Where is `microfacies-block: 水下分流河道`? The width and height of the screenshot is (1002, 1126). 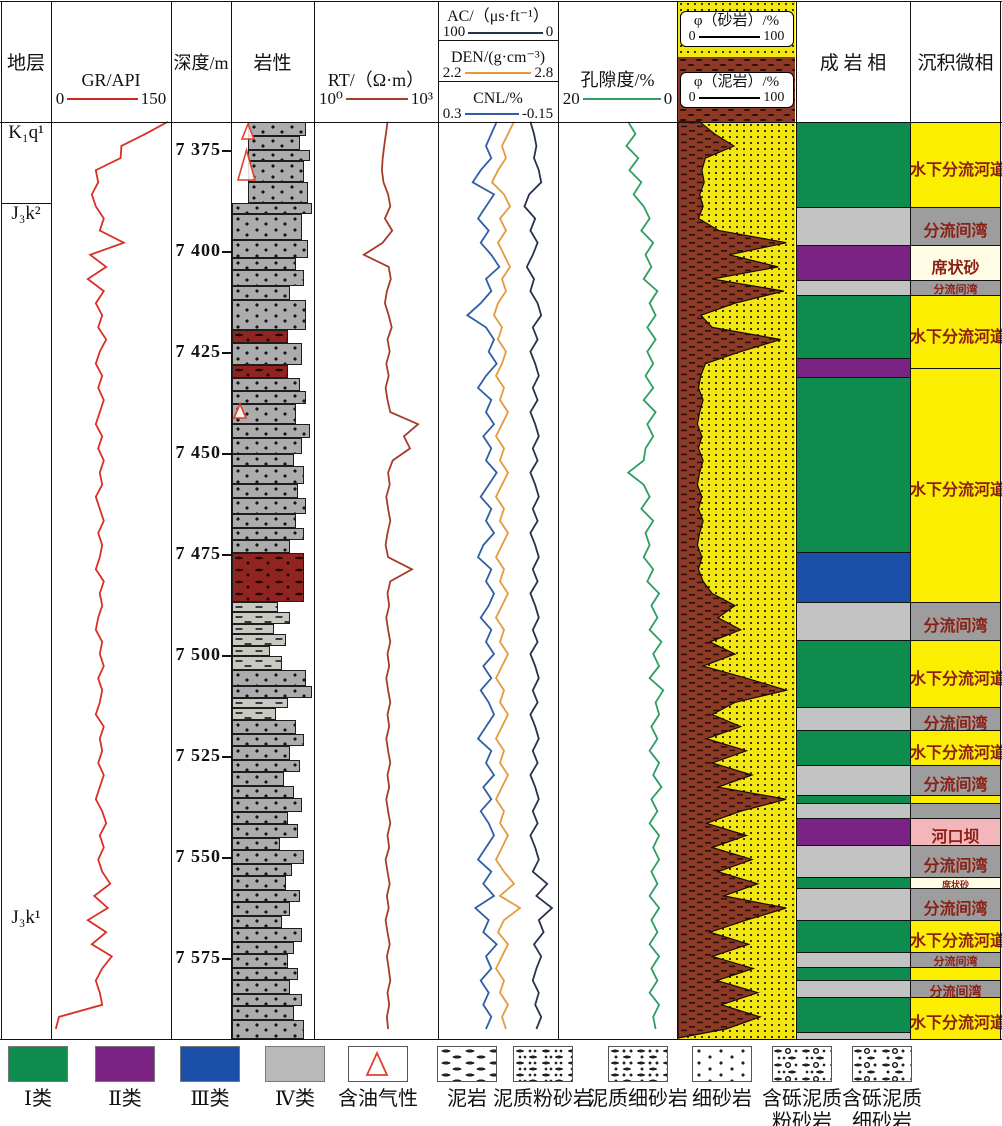
microfacies-block: 水下分流河道 is located at coordinates (956, 164).